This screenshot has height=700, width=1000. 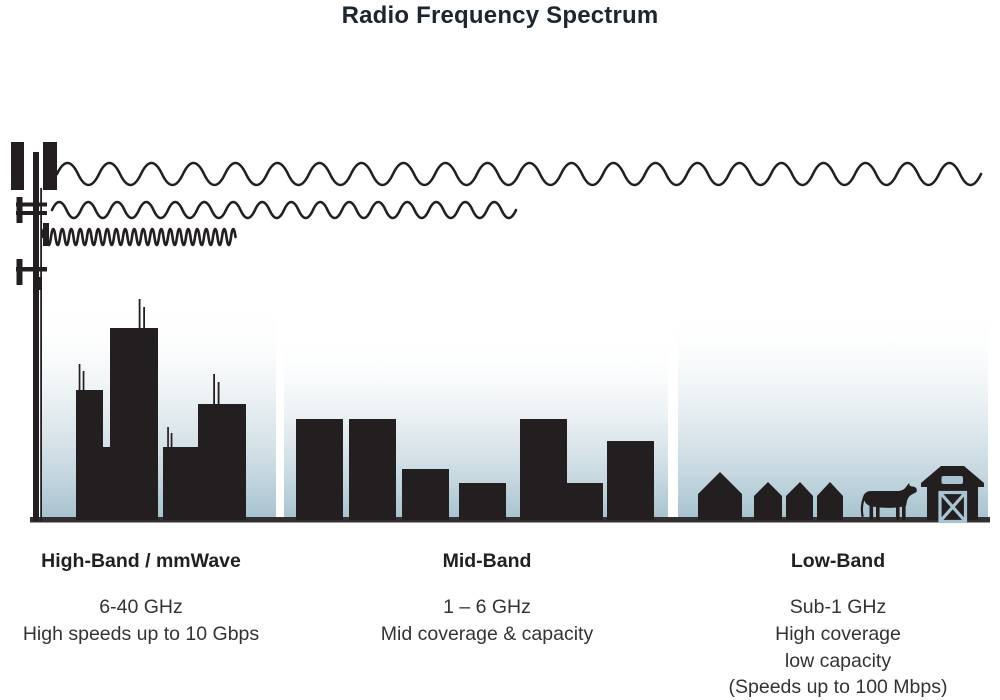 I want to click on low-band-speed: (Speeds up to 100 Mbps), so click(x=838, y=687).